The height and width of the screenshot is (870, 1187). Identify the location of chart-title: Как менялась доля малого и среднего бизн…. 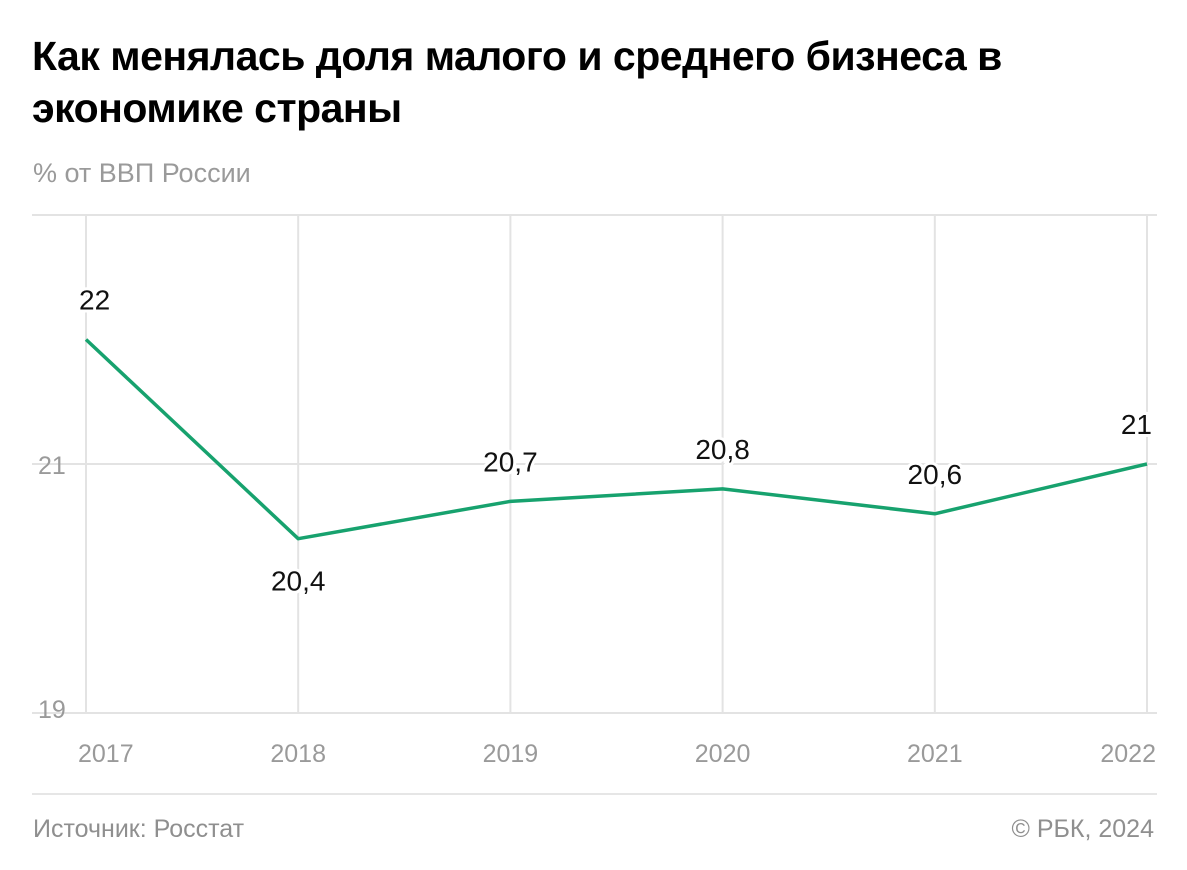
(517, 82).